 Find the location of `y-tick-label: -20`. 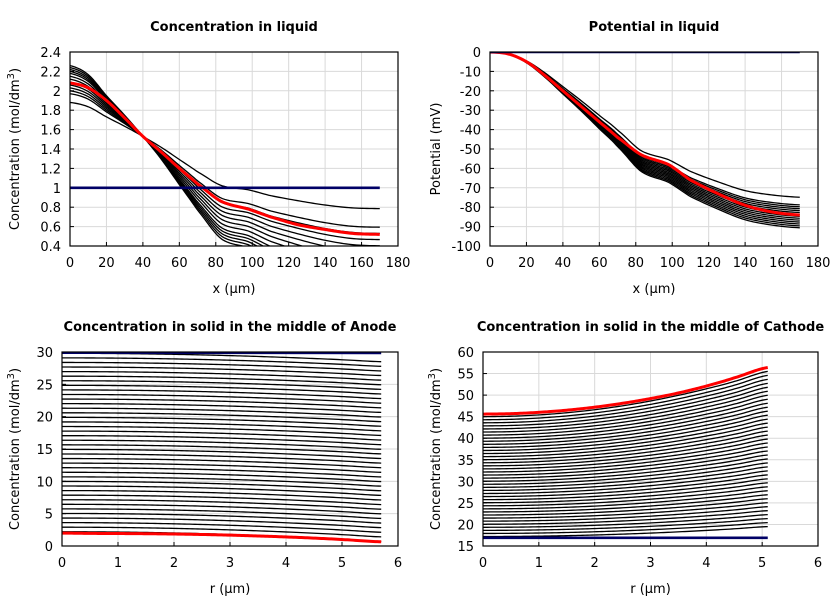

y-tick-label: -20 is located at coordinates (470, 92).